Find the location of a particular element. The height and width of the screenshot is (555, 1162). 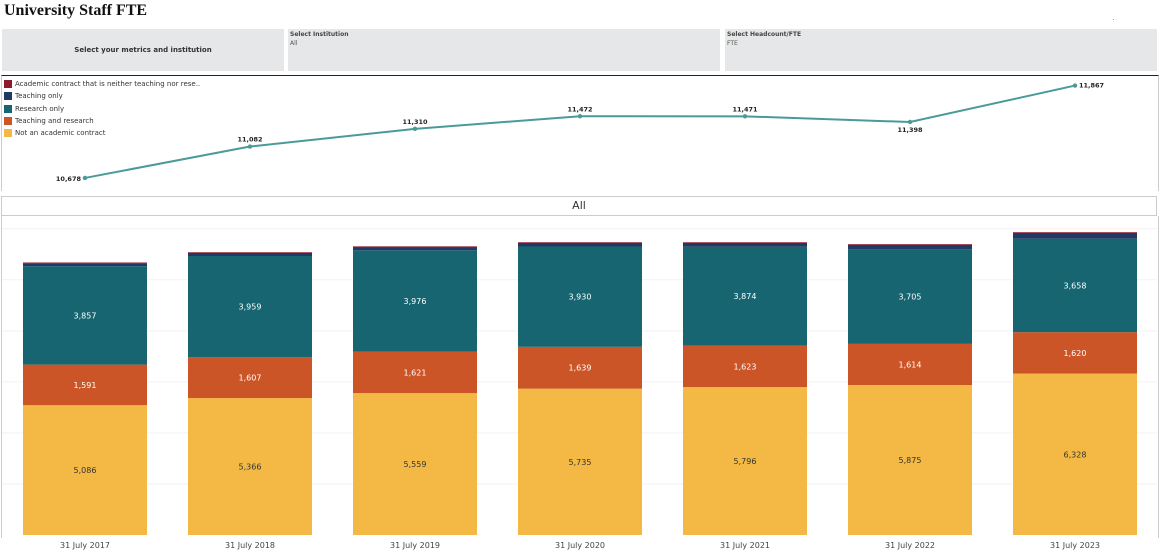

bar-data-label: 3,959 is located at coordinates (250, 307).